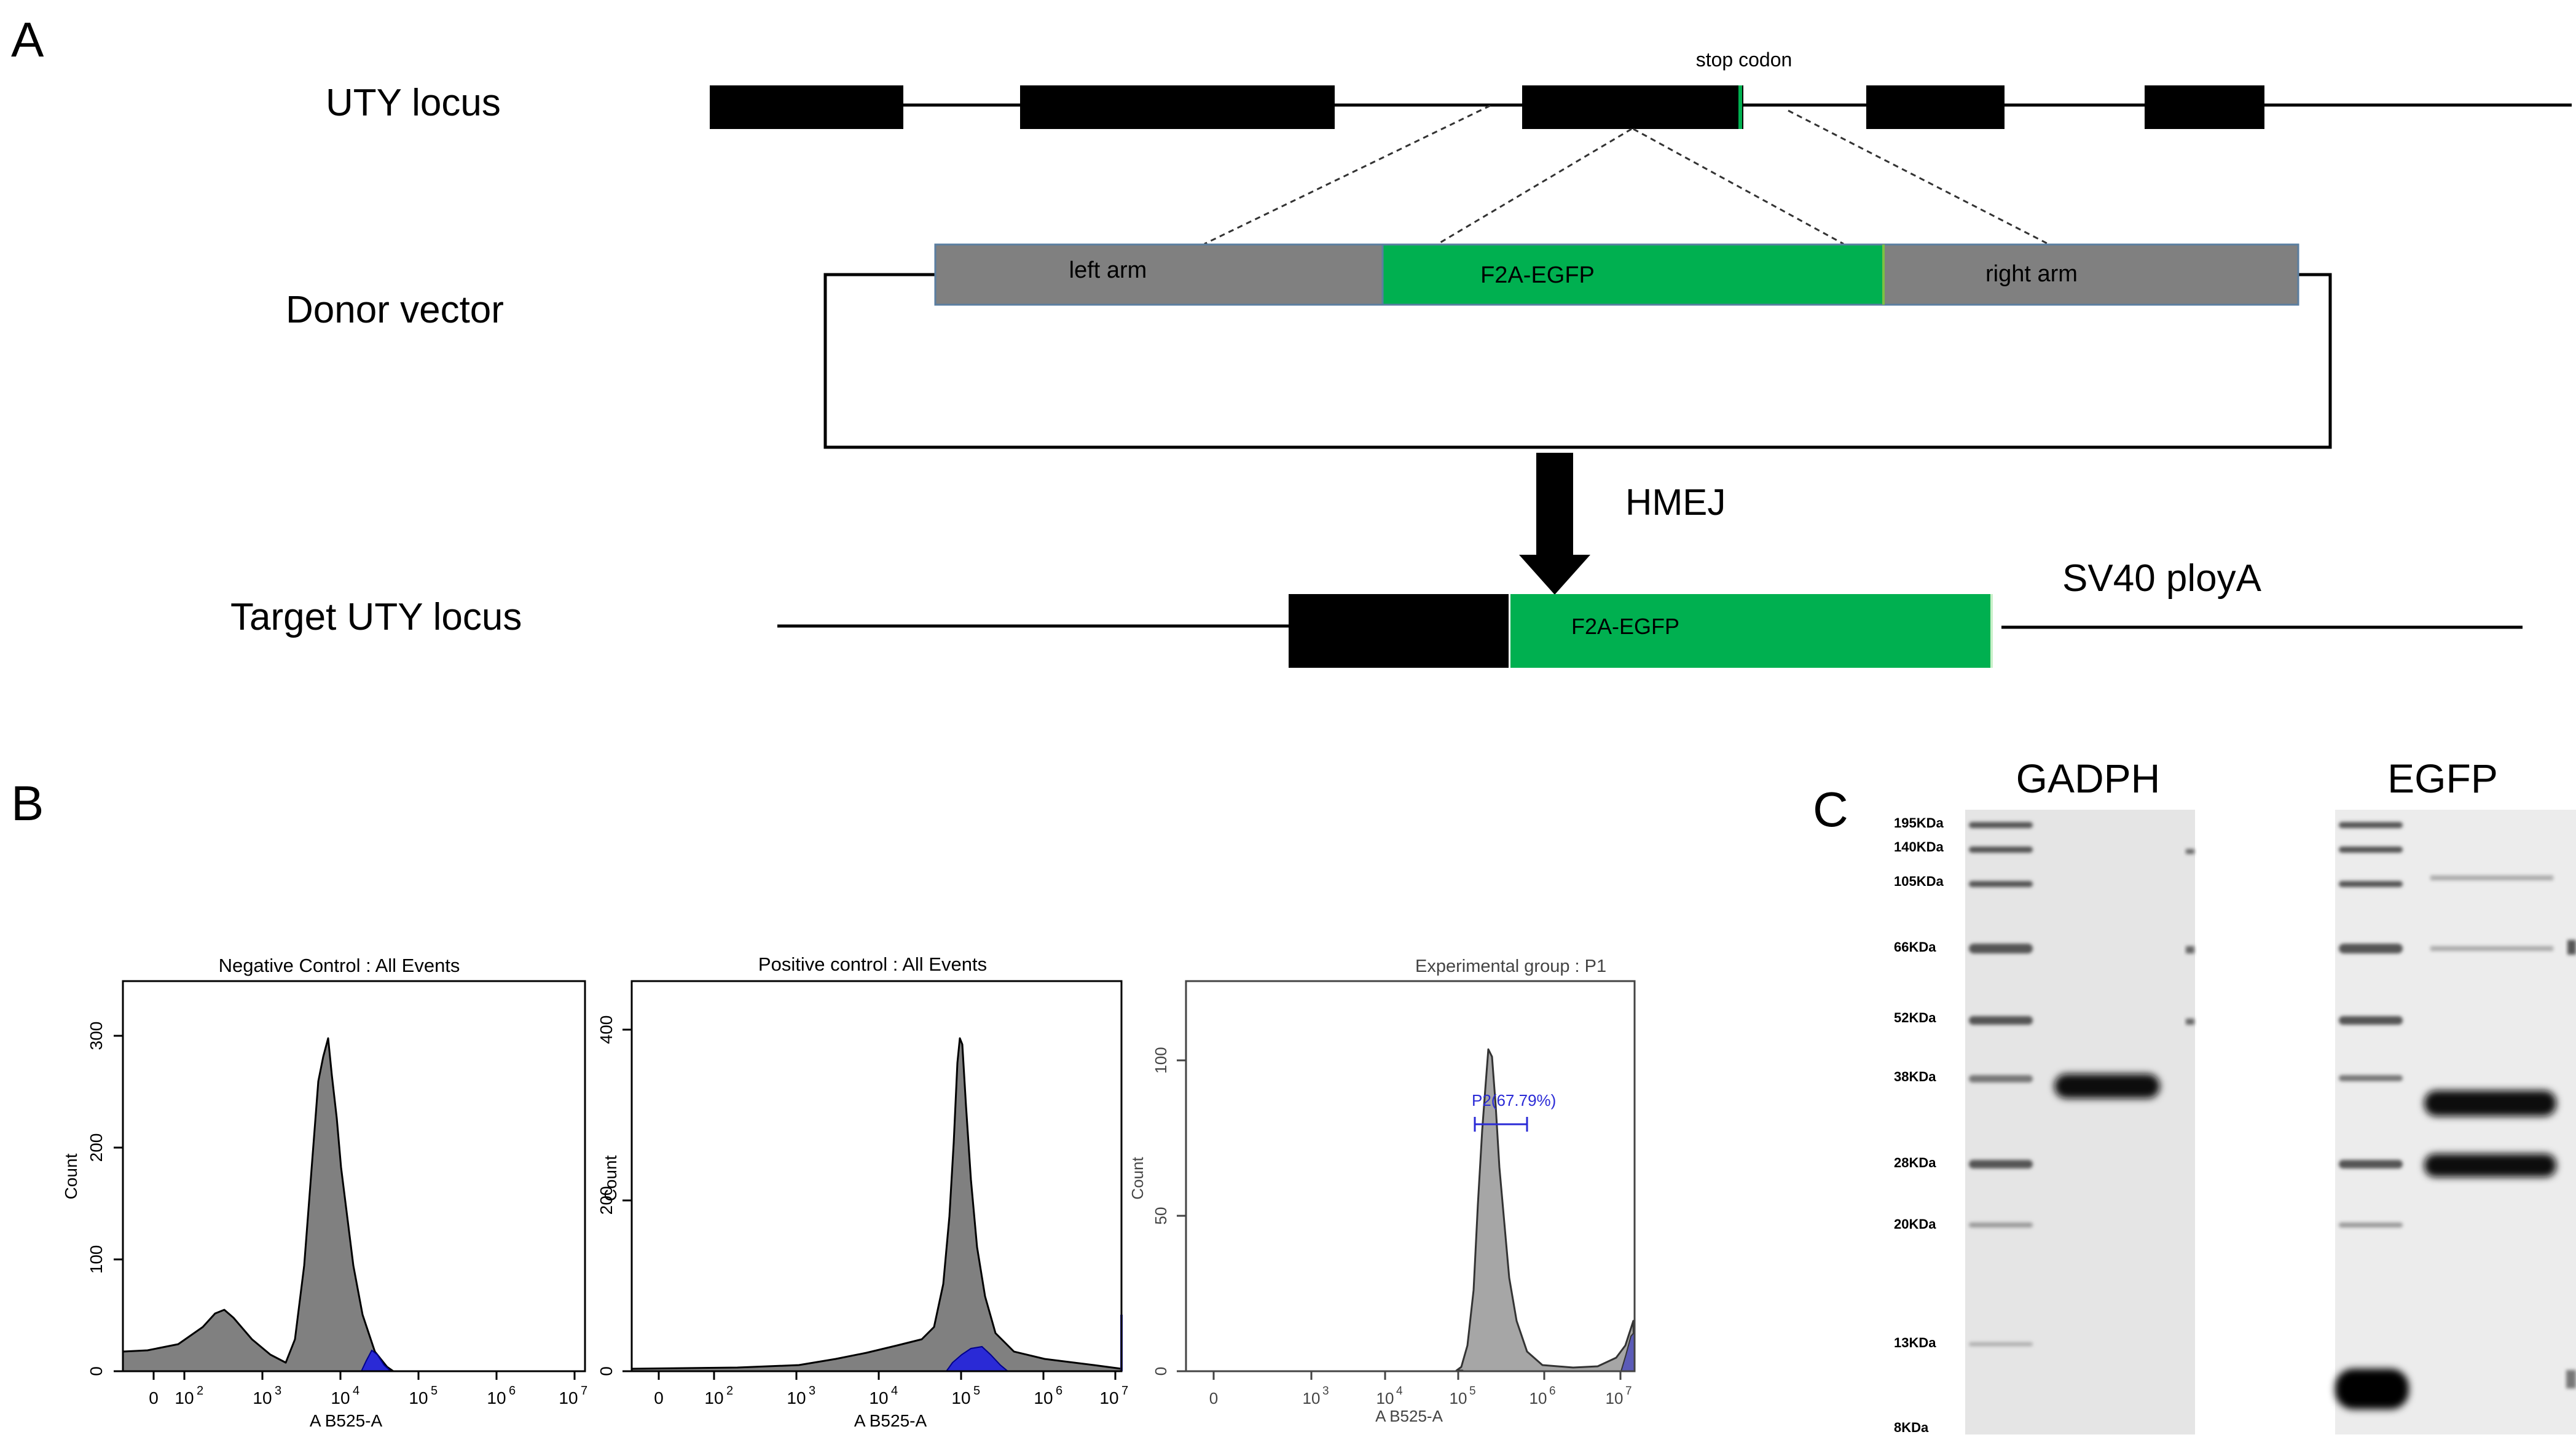 The height and width of the screenshot is (1456, 2576). Describe the element at coordinates (2455, 1122) in the screenshot. I see `blot-egfp` at that location.